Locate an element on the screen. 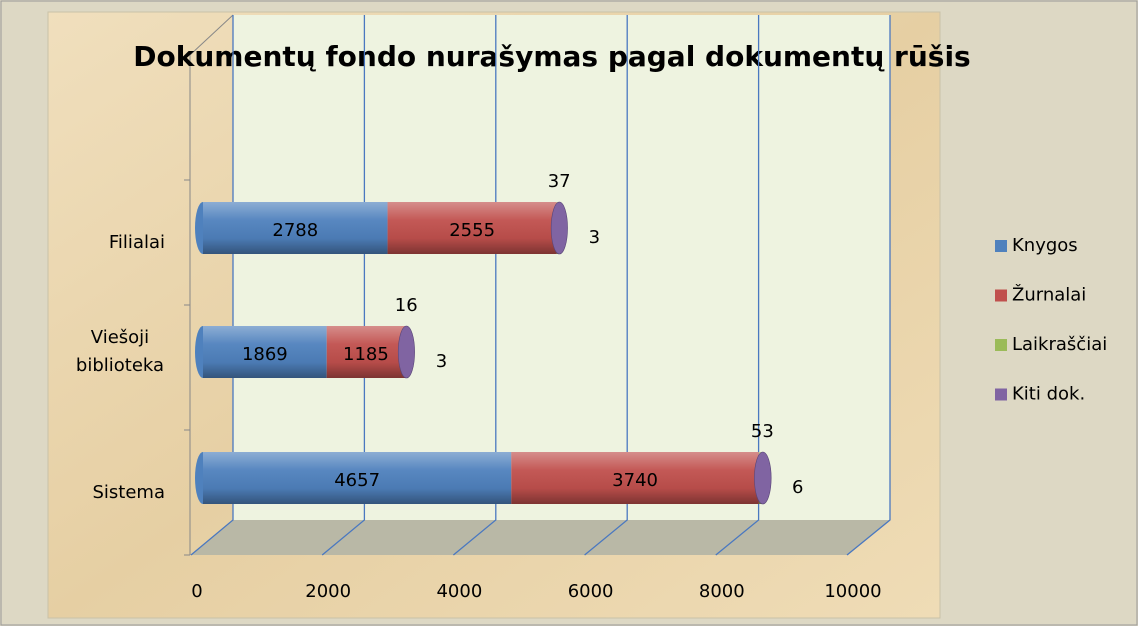 This screenshot has width=1138, height=626. data-label: 1185 is located at coordinates (366, 354).